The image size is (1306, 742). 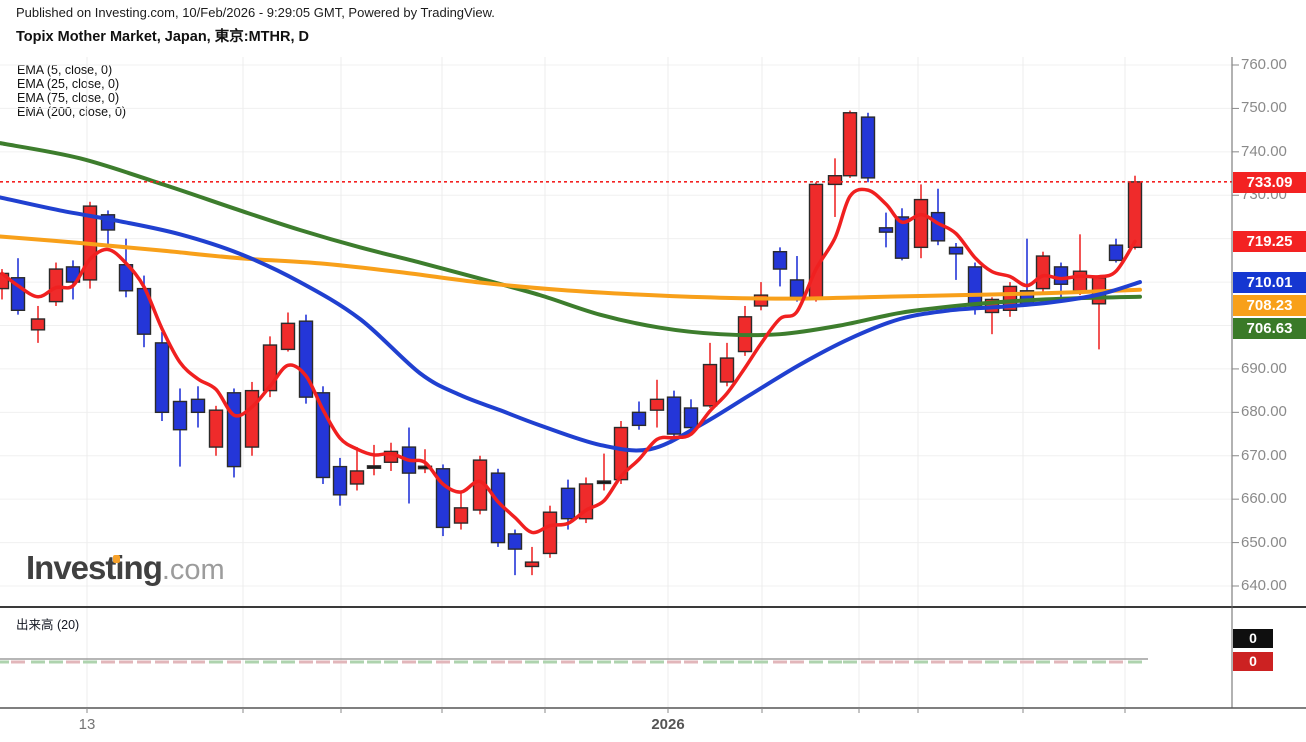 I want to click on price-tick-label: 740.00, so click(x=1264, y=151).